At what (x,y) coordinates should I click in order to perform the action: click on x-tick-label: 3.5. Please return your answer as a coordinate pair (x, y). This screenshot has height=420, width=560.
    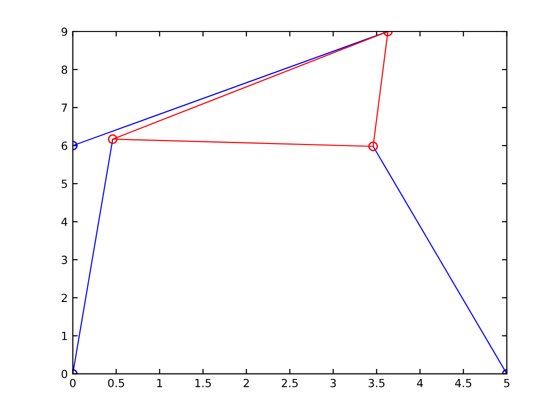
    Looking at the image, I should click on (376, 383).